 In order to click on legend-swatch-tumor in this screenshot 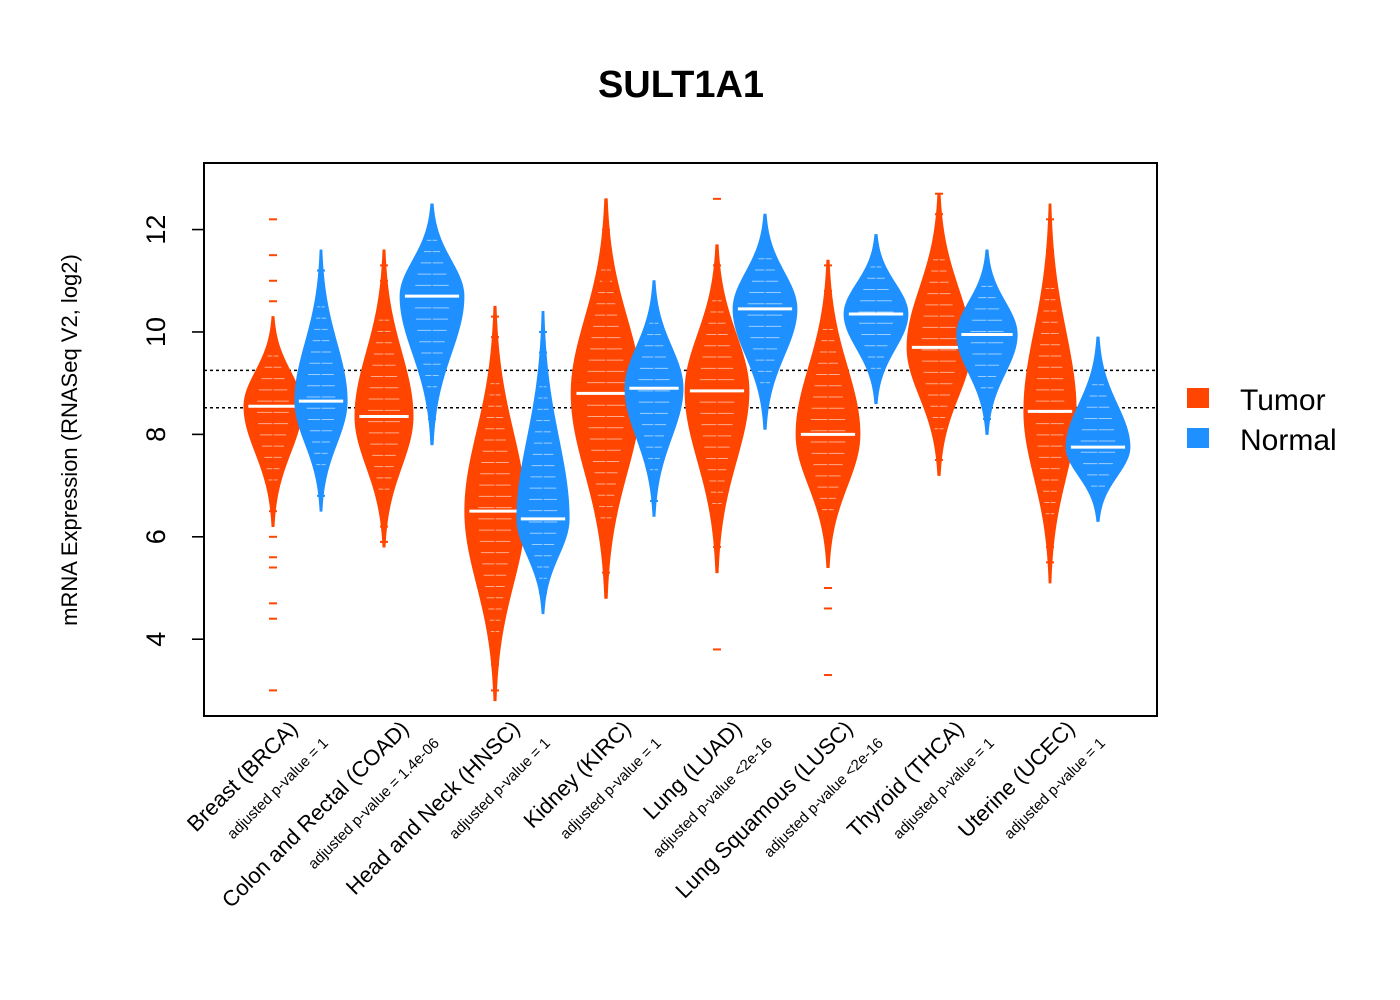, I will do `click(1198, 398)`.